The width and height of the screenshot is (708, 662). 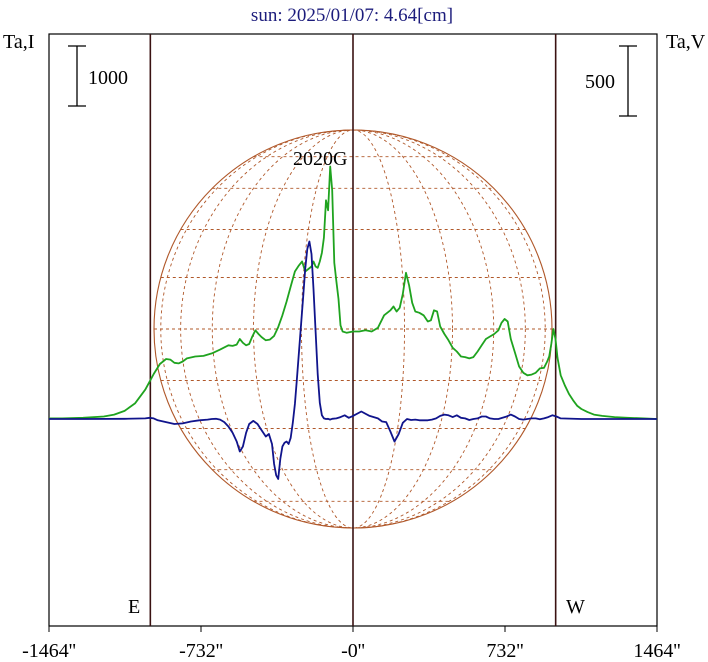 I want to click on x-axis: -1464'' -732'' -0'' 732'' 1464'', so click(x=351, y=644).